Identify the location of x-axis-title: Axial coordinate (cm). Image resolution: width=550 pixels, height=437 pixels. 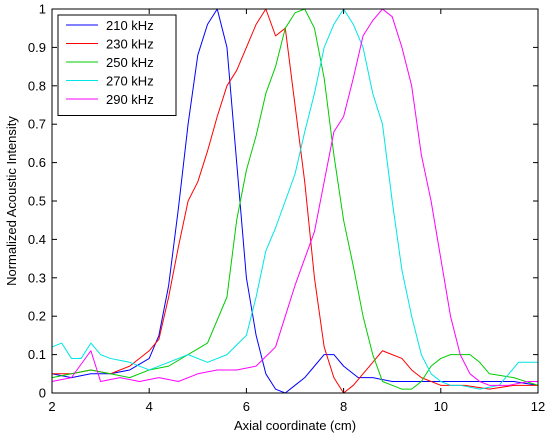
(295, 425).